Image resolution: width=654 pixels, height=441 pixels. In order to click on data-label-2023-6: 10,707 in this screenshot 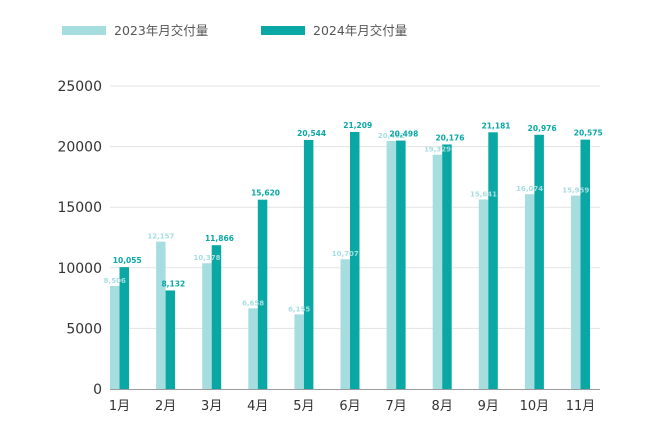, I will do `click(345, 254)`.